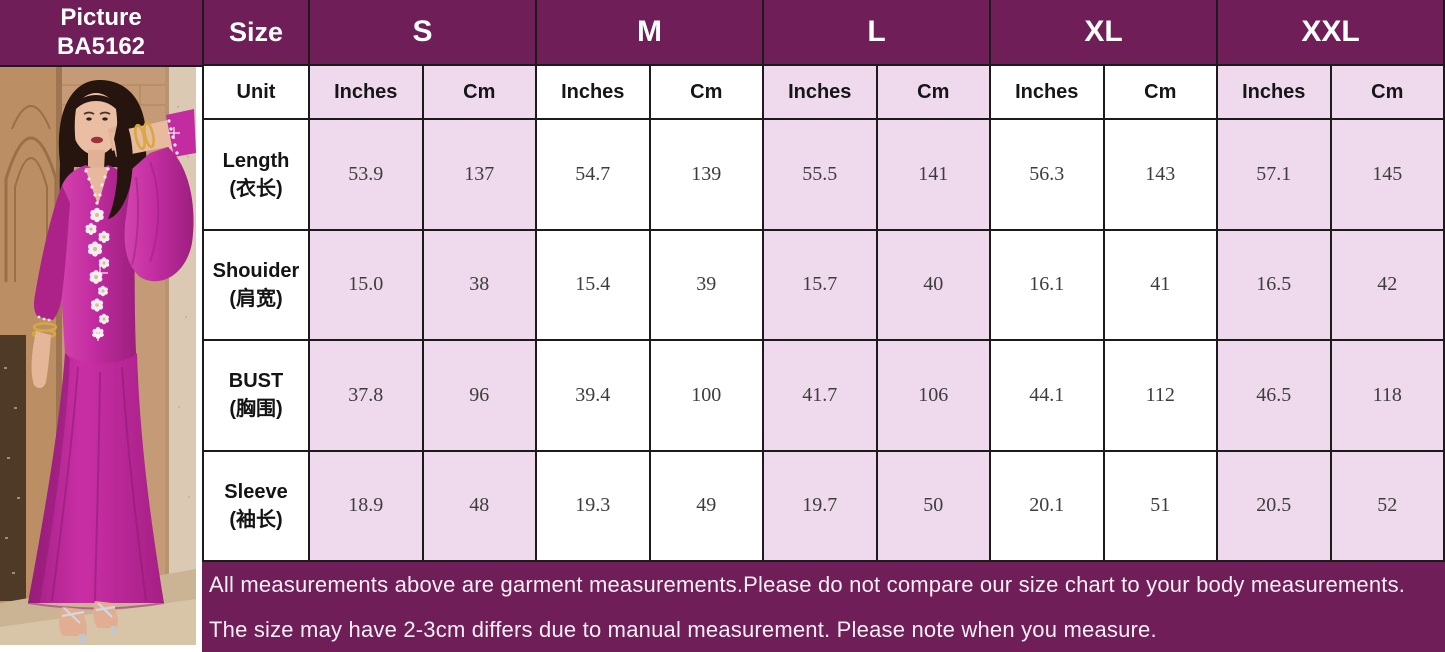  I want to click on size-header-xxl: XXL, so click(1330, 33).